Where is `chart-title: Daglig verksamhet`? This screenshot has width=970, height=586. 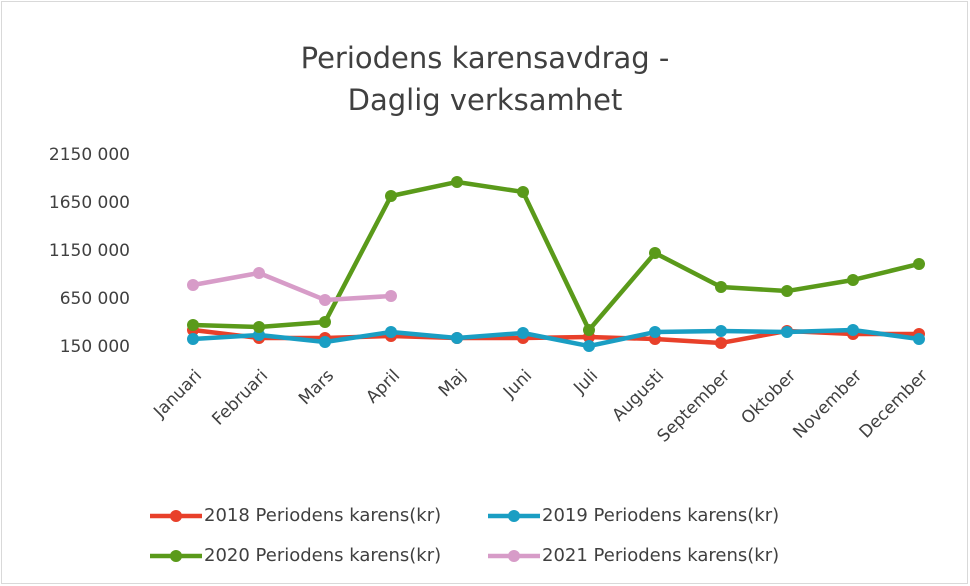 chart-title: Daglig verksamhet is located at coordinates (485, 100).